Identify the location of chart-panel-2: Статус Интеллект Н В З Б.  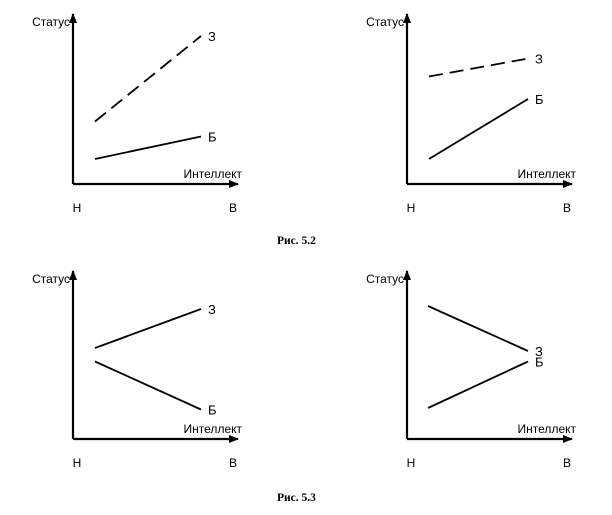
(471, 114).